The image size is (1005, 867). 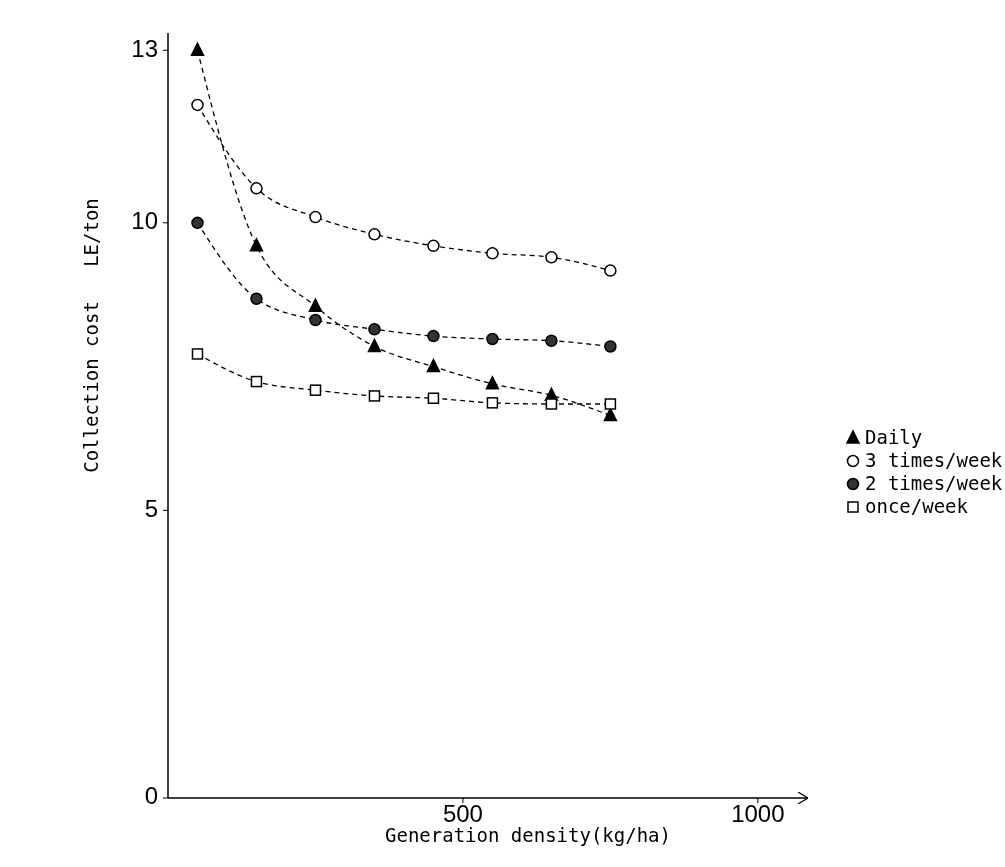 I want to click on y-tick-label: 5, so click(x=151, y=508).